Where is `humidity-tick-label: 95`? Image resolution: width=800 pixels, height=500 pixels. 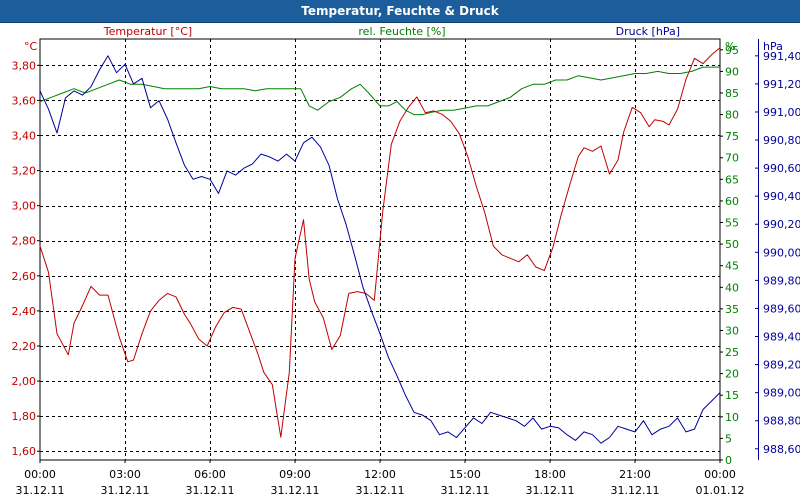 humidity-tick-label: 95 is located at coordinates (732, 50).